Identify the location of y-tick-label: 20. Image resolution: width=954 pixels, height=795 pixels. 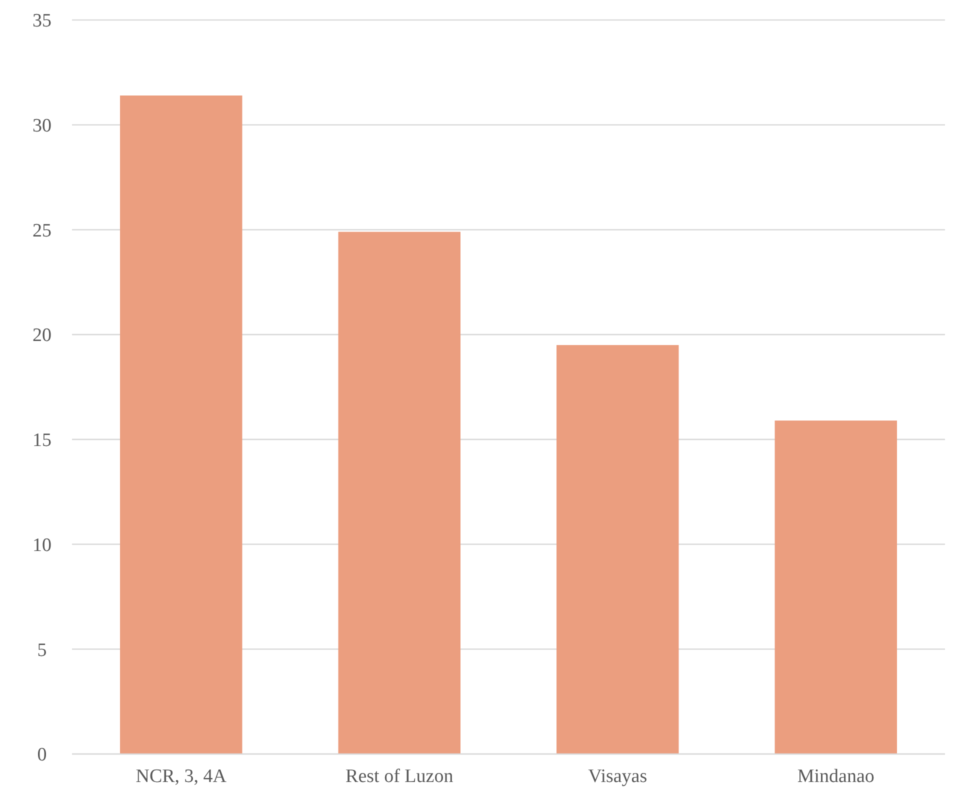
(42, 335).